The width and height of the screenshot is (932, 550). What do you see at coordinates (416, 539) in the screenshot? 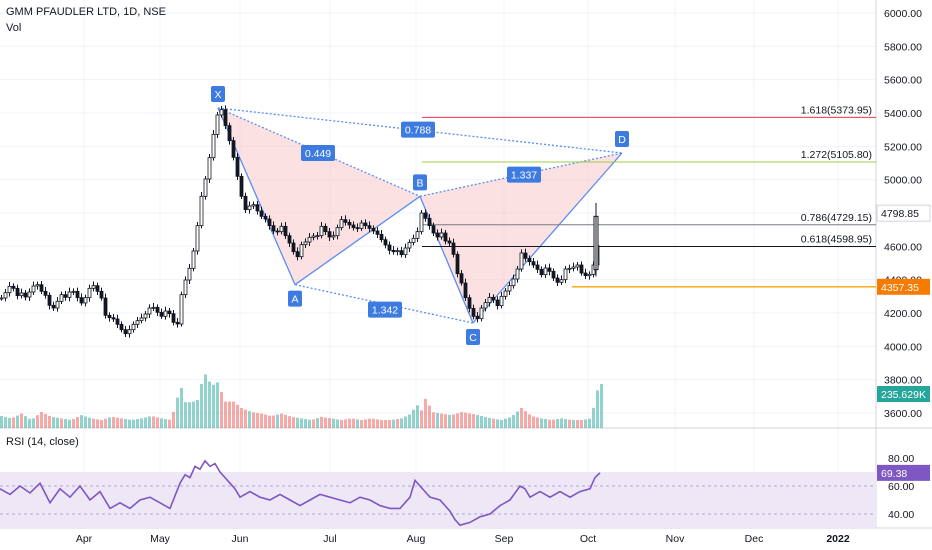
I see `time-tick-label: Aug` at bounding box center [416, 539].